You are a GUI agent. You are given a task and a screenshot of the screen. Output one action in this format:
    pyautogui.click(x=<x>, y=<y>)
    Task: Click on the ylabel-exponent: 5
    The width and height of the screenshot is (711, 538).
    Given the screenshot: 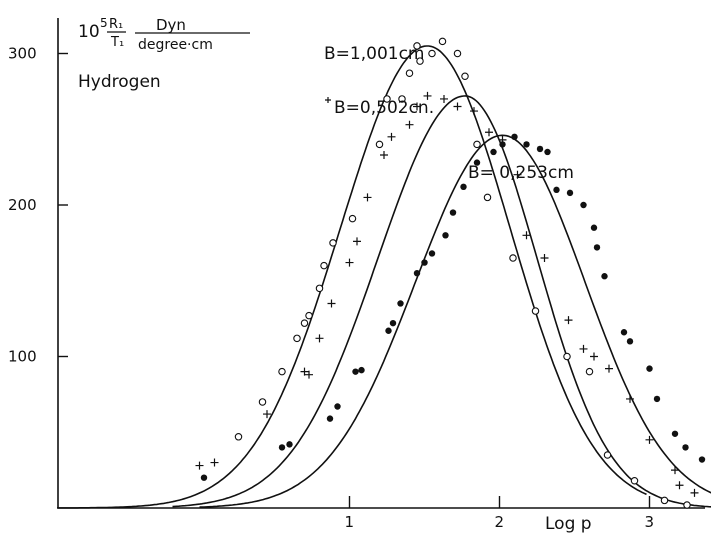 What is the action you would take?
    pyautogui.click(x=104, y=23)
    